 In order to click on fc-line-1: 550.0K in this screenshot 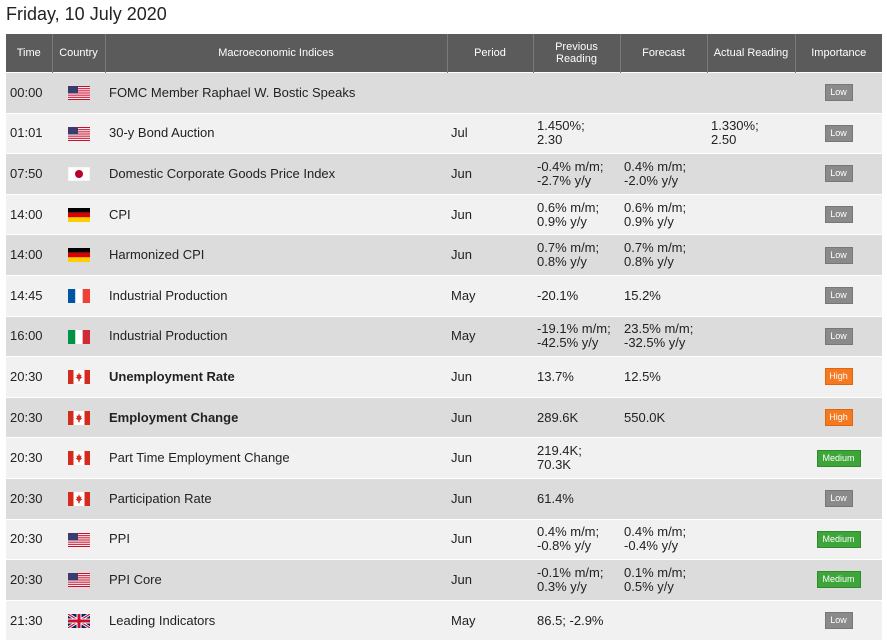, I will do `click(644, 417)`.